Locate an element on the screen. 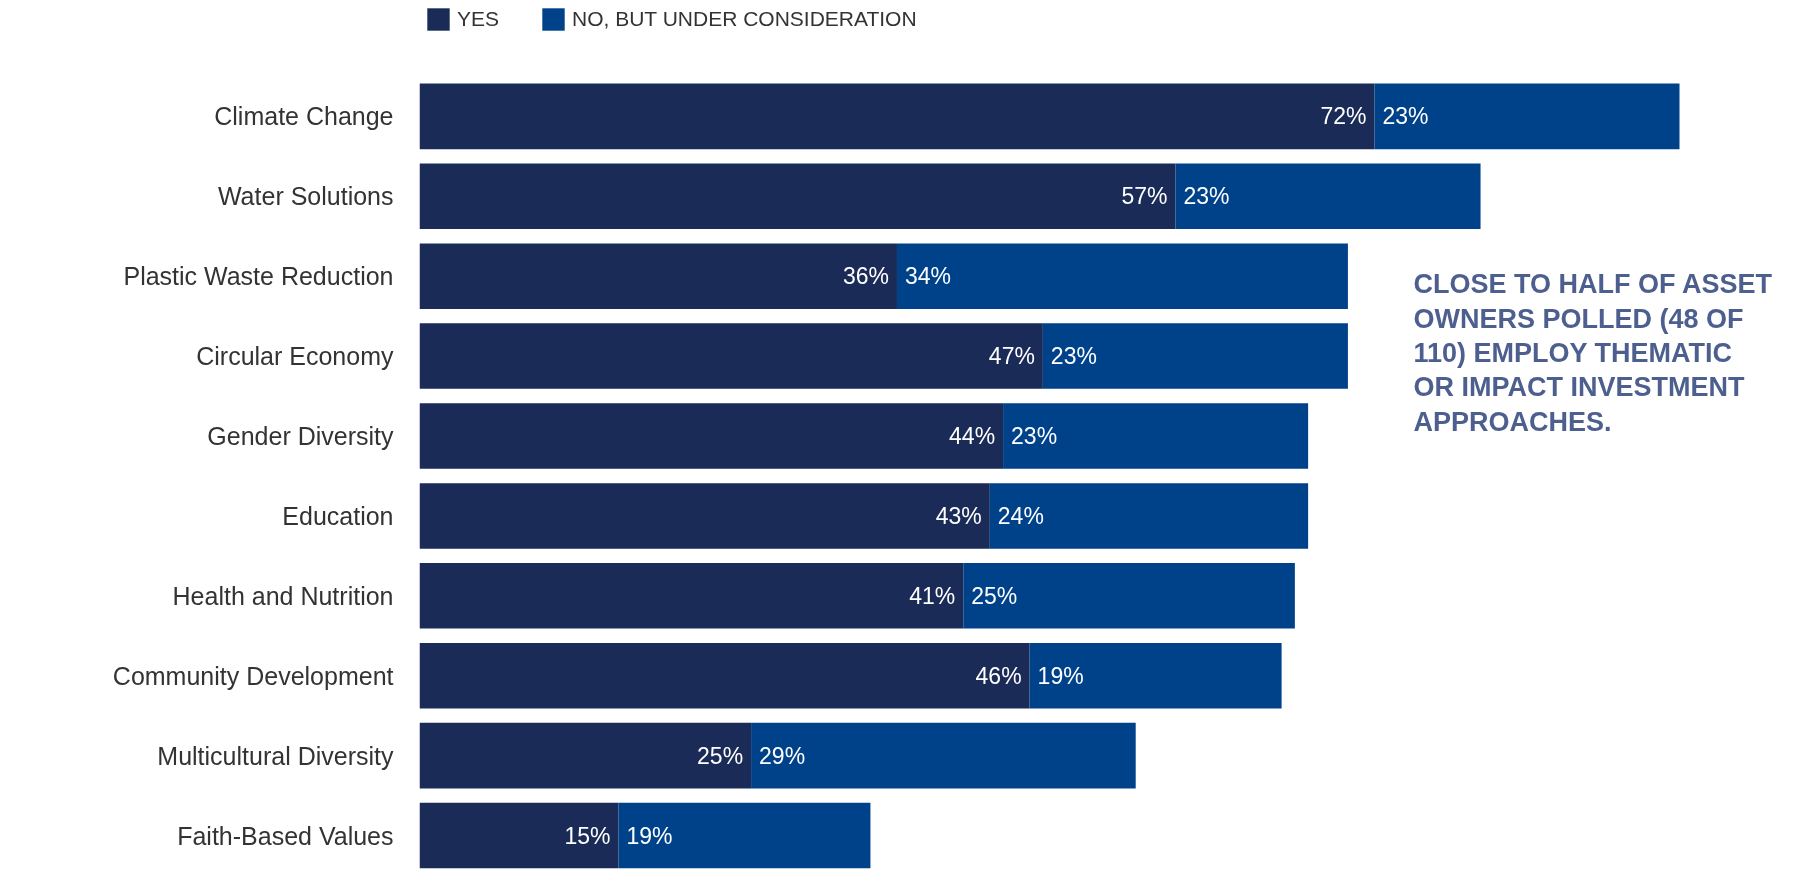 This screenshot has height=880, width=1805. data-label: 29% is located at coordinates (782, 755).